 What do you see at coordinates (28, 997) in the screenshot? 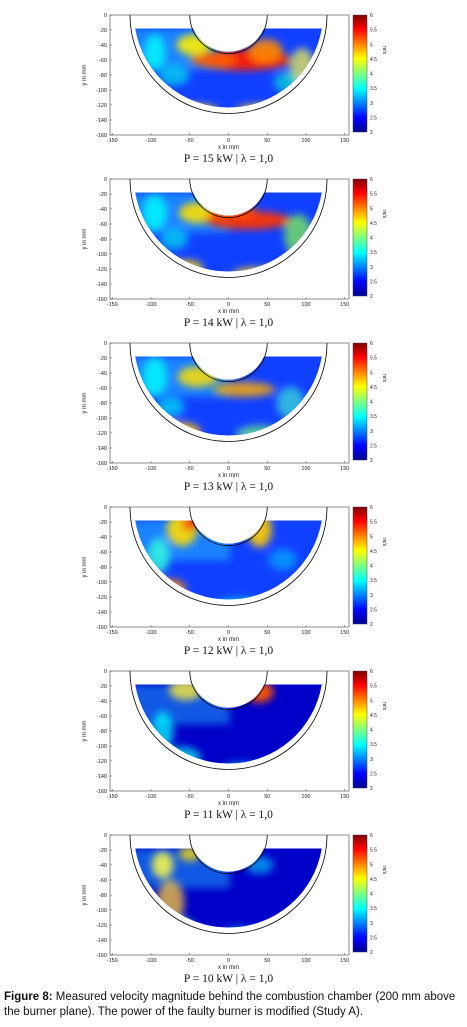
I see `caption-label: Figure 8:` at bounding box center [28, 997].